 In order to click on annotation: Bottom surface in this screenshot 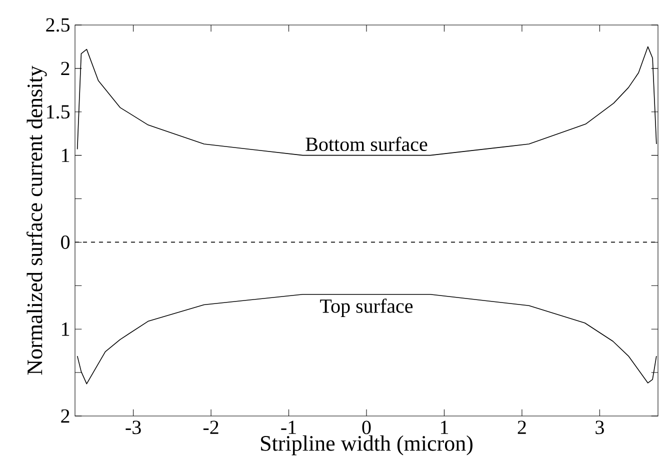, I will do `click(367, 144)`.